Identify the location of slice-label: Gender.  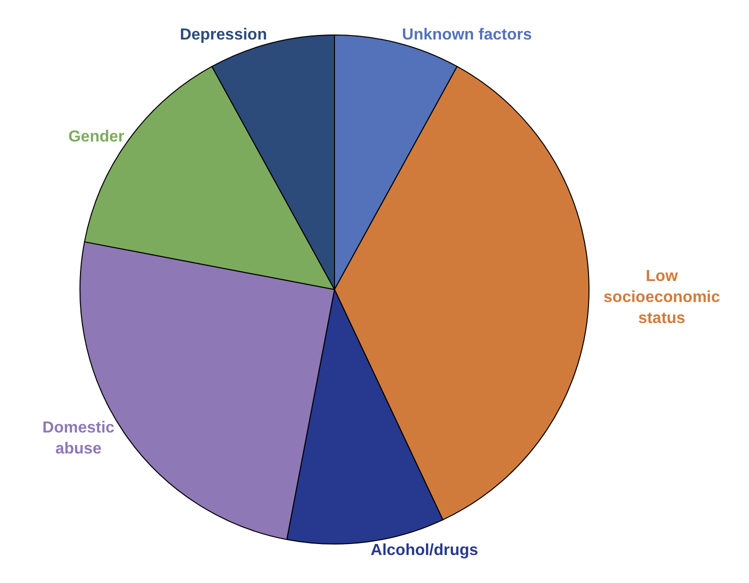
(96, 137).